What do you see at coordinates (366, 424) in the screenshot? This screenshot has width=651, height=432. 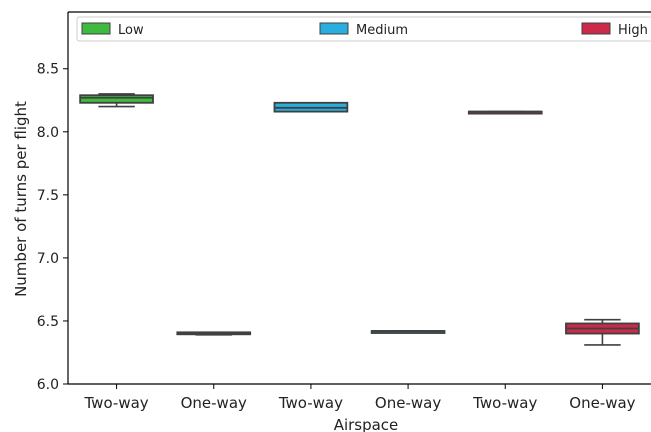 I see `x-axis-label: Airspace` at bounding box center [366, 424].